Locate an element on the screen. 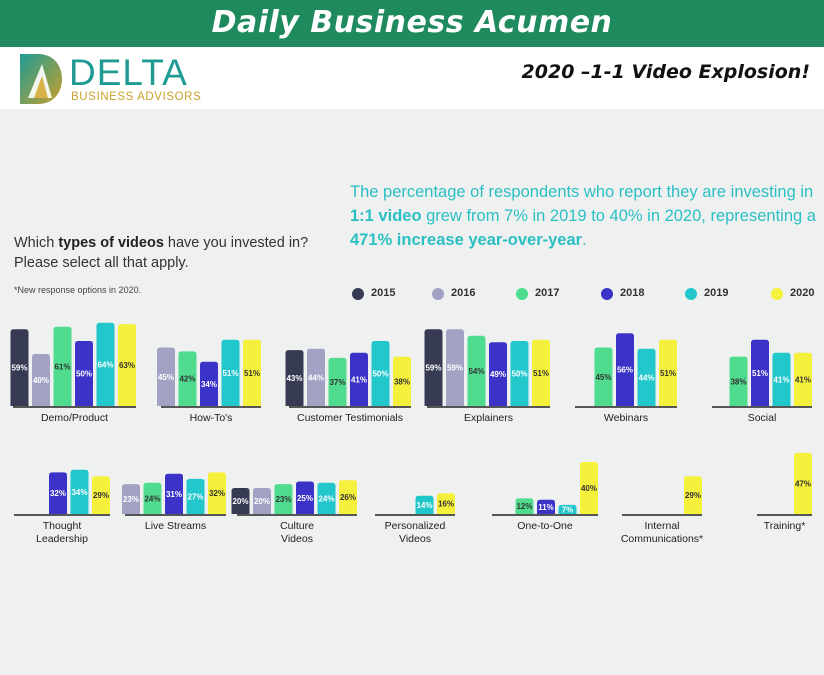 The width and height of the screenshot is (824, 675). bar-value-label: 63% is located at coordinates (127, 365).